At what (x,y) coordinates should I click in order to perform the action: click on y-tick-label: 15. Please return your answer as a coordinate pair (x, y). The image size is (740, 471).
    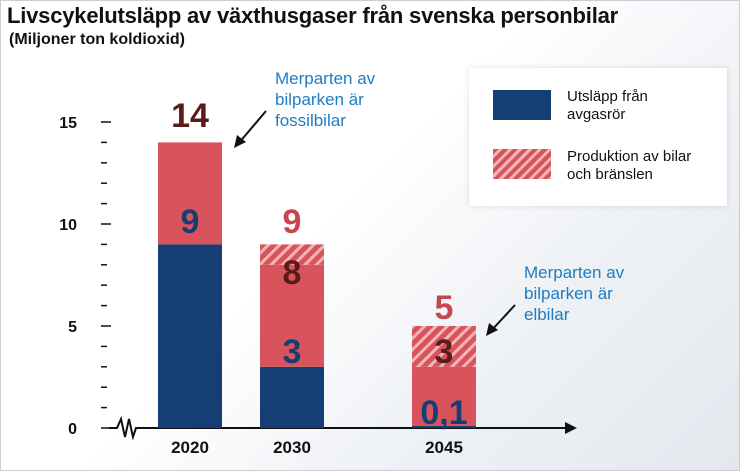
    Looking at the image, I should click on (68, 123).